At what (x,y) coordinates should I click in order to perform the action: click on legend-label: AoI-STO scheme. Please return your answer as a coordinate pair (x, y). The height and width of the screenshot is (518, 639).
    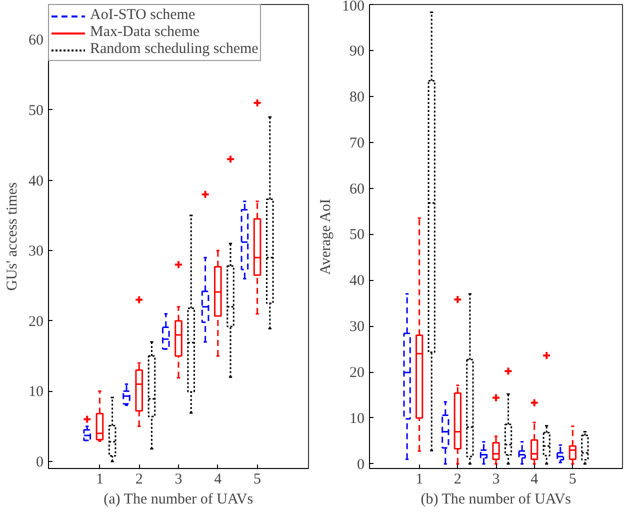
    Looking at the image, I should click on (143, 15).